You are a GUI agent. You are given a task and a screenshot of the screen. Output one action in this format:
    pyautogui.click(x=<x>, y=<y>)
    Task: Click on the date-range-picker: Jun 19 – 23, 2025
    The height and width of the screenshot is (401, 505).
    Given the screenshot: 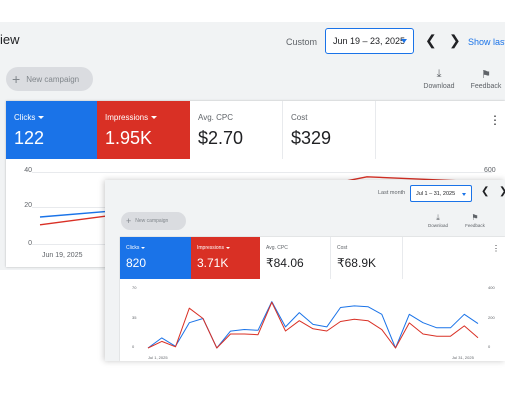 What is the action you would take?
    pyautogui.click(x=369, y=41)
    